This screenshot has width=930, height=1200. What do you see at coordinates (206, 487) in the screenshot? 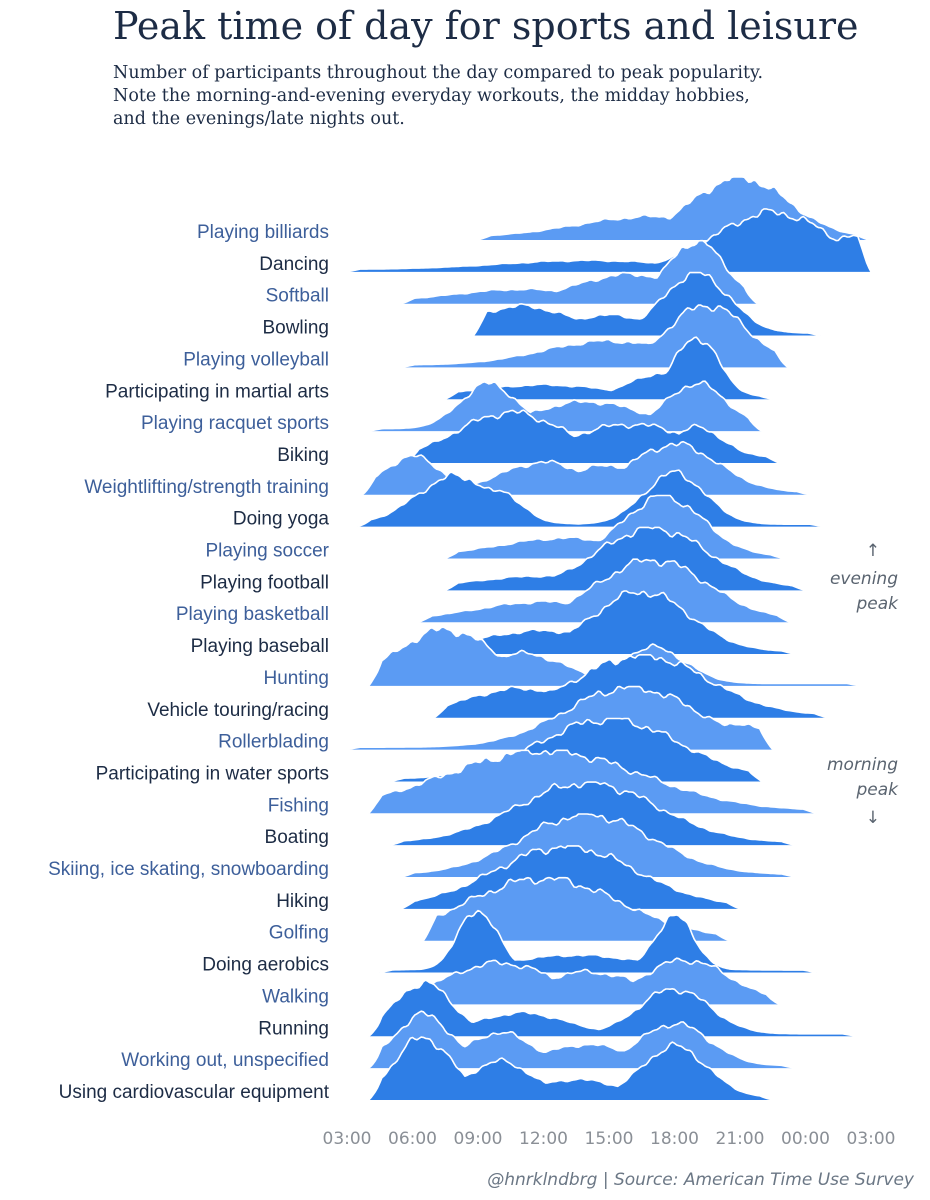
I see `series-label: Weightlifting/strength training` at bounding box center [206, 487].